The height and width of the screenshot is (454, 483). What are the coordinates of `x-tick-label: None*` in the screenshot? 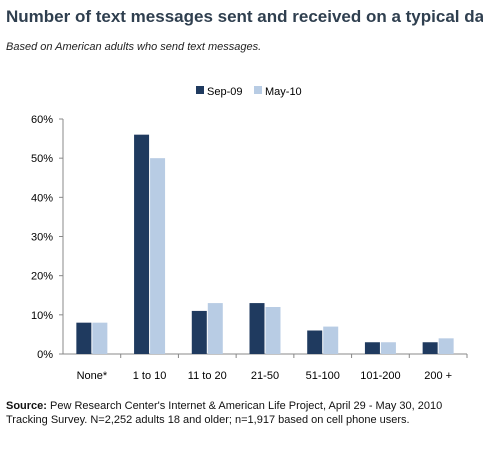 It's located at (92, 376).